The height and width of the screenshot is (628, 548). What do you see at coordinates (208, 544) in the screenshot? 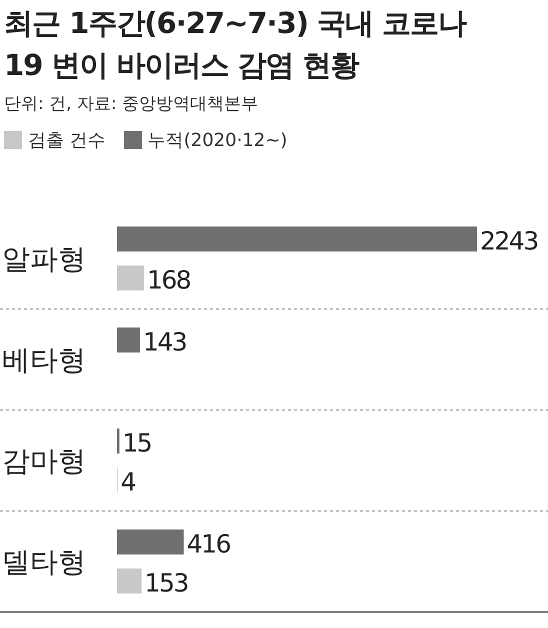
I see `data-label: 416` at bounding box center [208, 544].